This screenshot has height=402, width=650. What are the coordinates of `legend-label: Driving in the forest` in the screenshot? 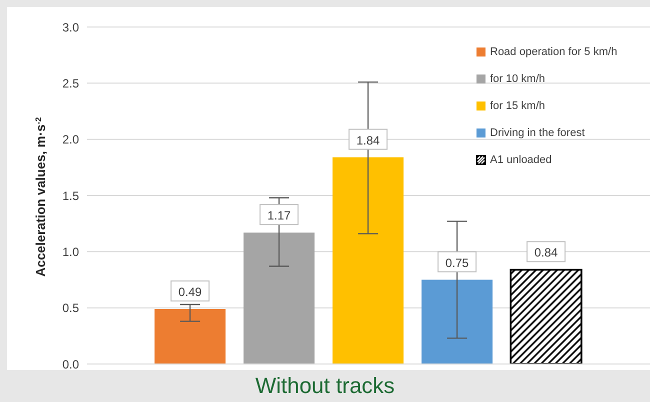 It's located at (537, 132).